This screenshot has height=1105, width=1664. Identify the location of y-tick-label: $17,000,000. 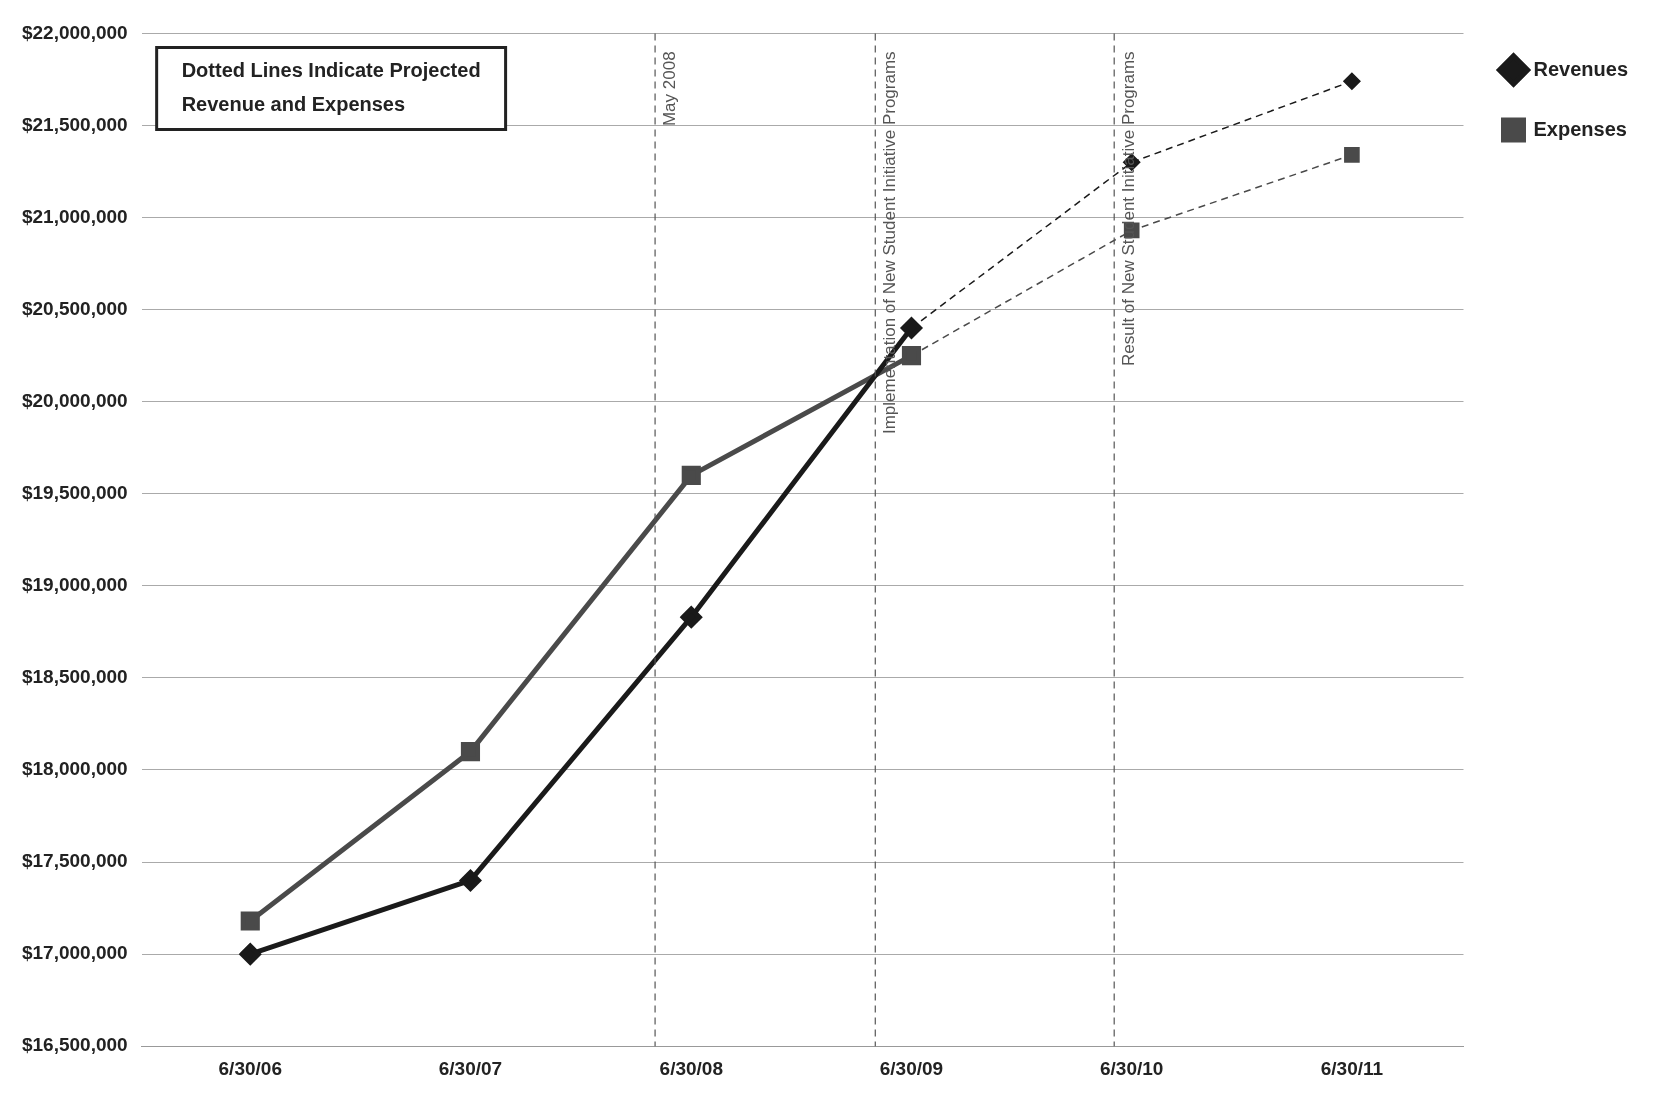
(74, 953).